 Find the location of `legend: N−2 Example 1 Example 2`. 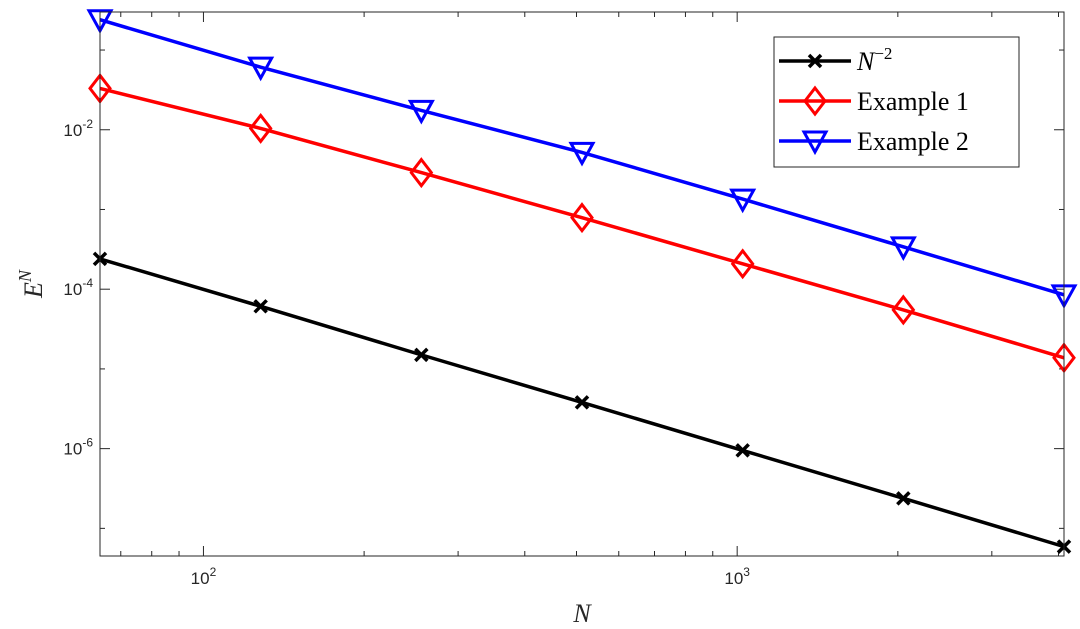

legend: N−2 Example 1 Example 2 is located at coordinates (896, 102).